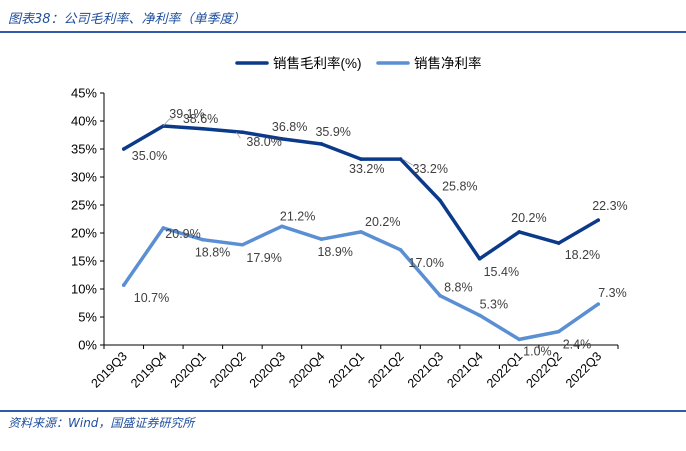  What do you see at coordinates (200, 119) in the screenshot?
I see `gross-margin-data-label: 38.6%` at bounding box center [200, 119].